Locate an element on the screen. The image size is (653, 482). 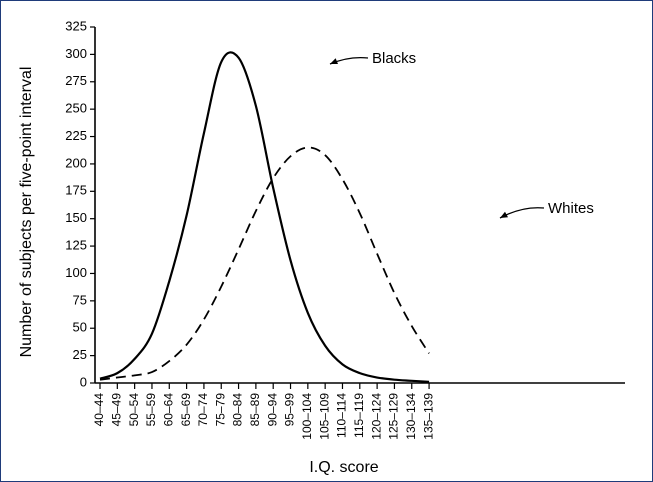
x-tick-label: 90–94 is located at coordinates (272, 410).